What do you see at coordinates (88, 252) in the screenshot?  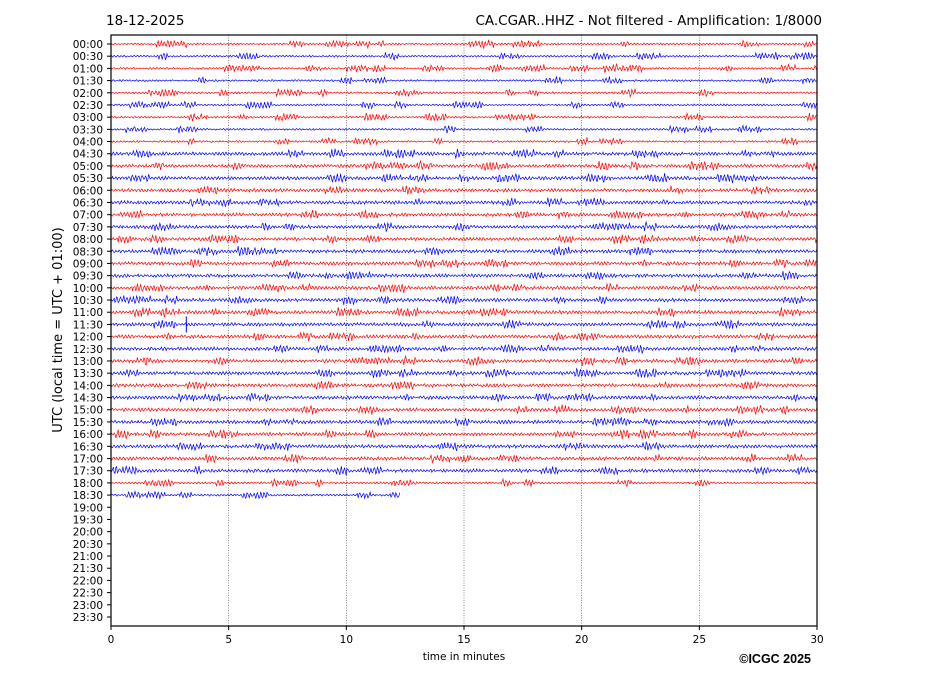 I see `y-tick-label: 08:30` at bounding box center [88, 252].